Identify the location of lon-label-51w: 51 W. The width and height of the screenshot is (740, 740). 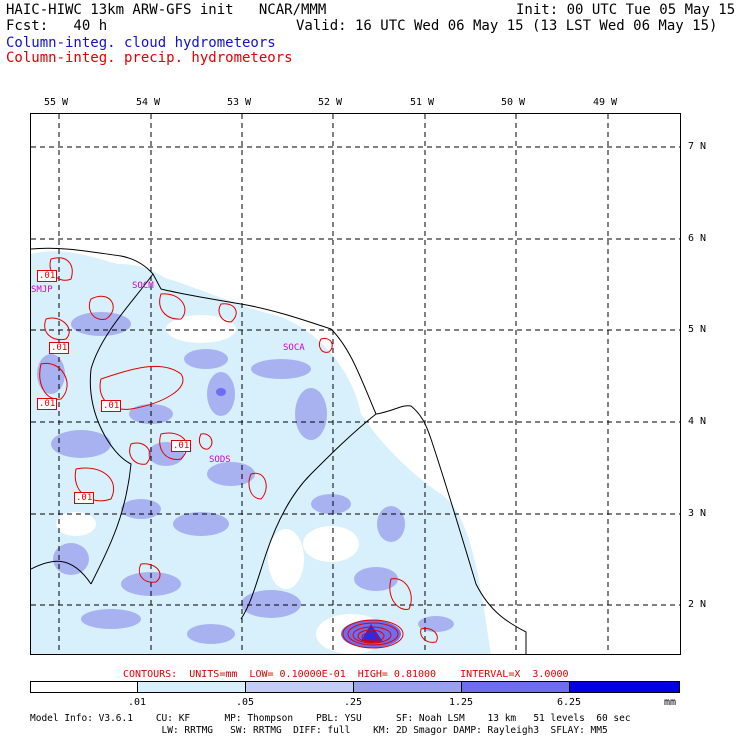
(422, 102).